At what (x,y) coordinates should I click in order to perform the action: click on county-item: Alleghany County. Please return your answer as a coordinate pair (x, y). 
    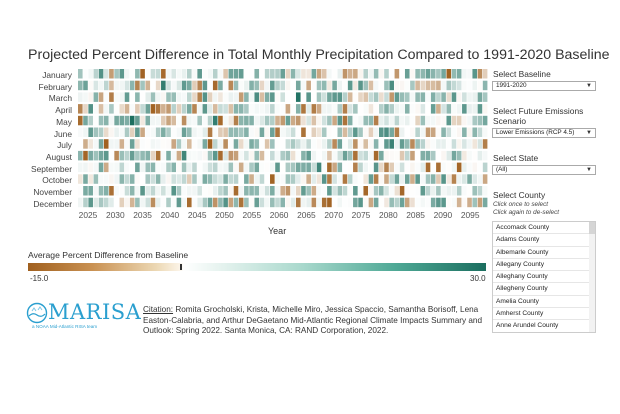
    Looking at the image, I should click on (544, 277).